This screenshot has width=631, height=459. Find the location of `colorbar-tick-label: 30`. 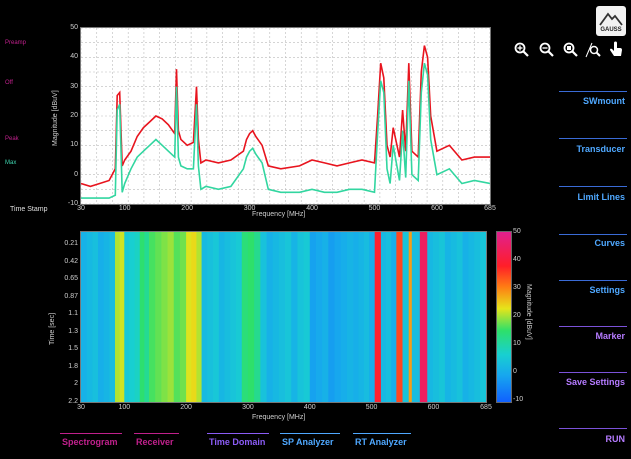

colorbar-tick-label: 30 is located at coordinates (517, 287).